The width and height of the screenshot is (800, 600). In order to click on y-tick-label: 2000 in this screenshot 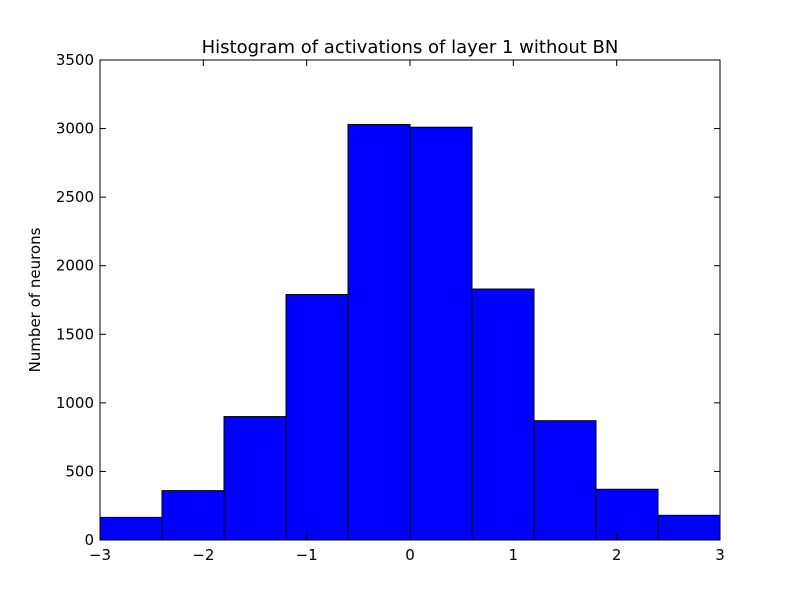, I will do `click(75, 266)`.